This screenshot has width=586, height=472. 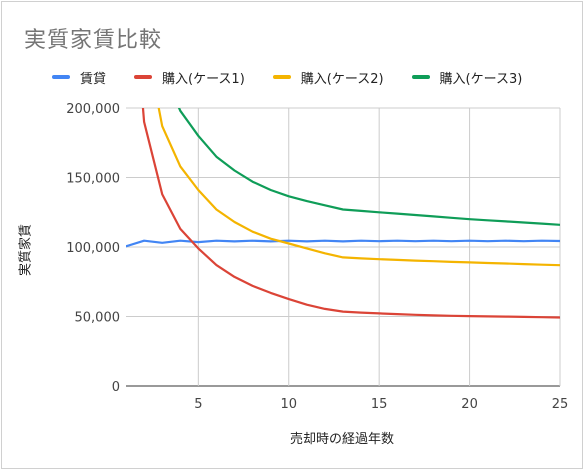 What do you see at coordinates (93, 109) in the screenshot?
I see `y-tick-label: 200,000` at bounding box center [93, 109].